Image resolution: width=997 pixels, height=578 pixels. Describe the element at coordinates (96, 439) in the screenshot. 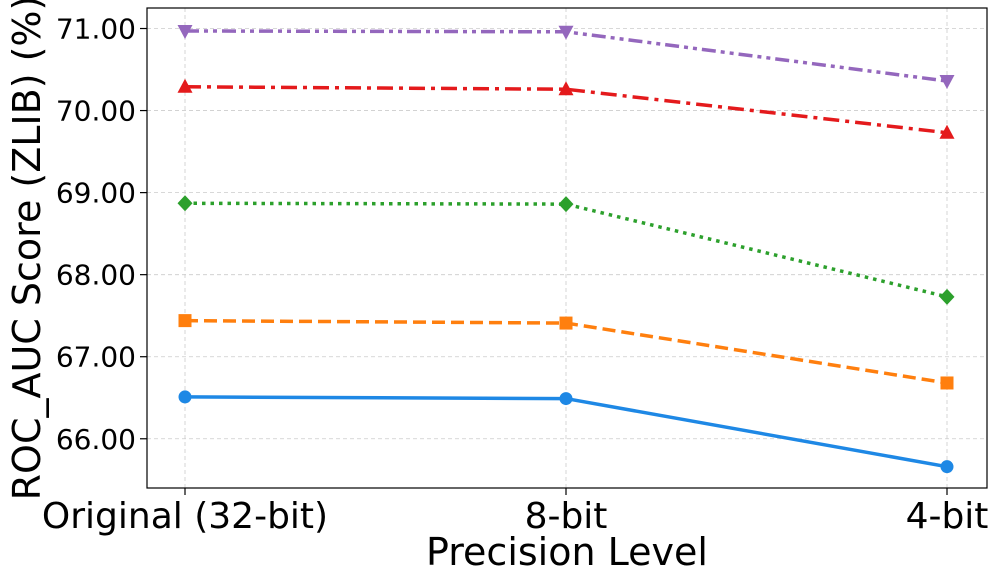

I see `y-tick-label: 66.00` at that location.